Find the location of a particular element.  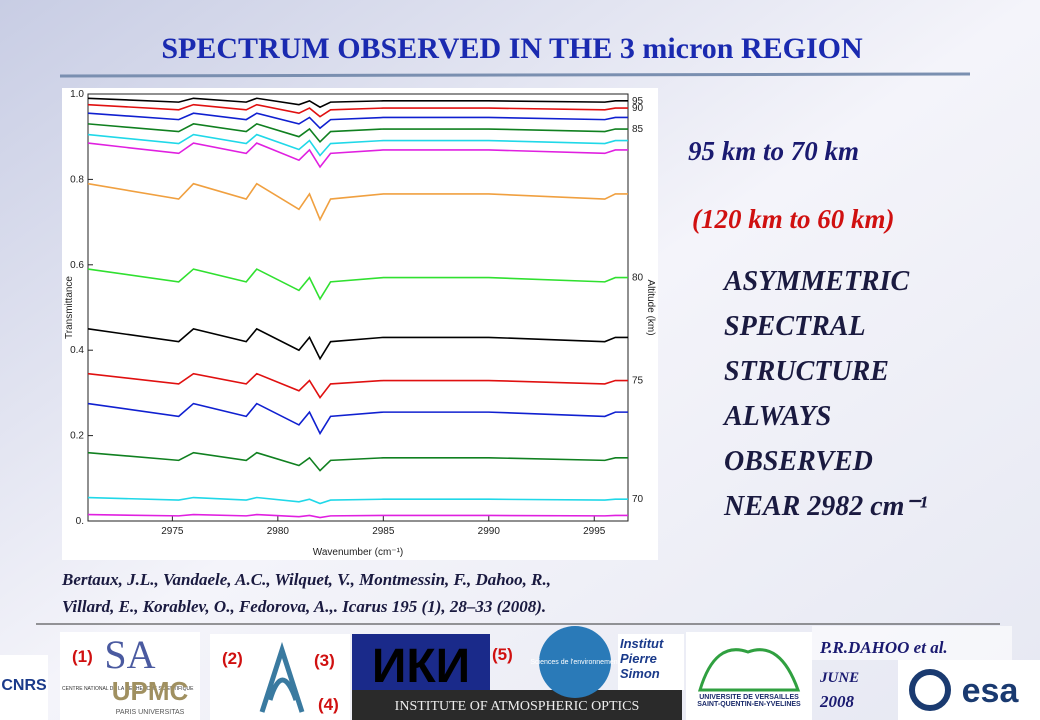

marker: (3) is located at coordinates (324, 660).